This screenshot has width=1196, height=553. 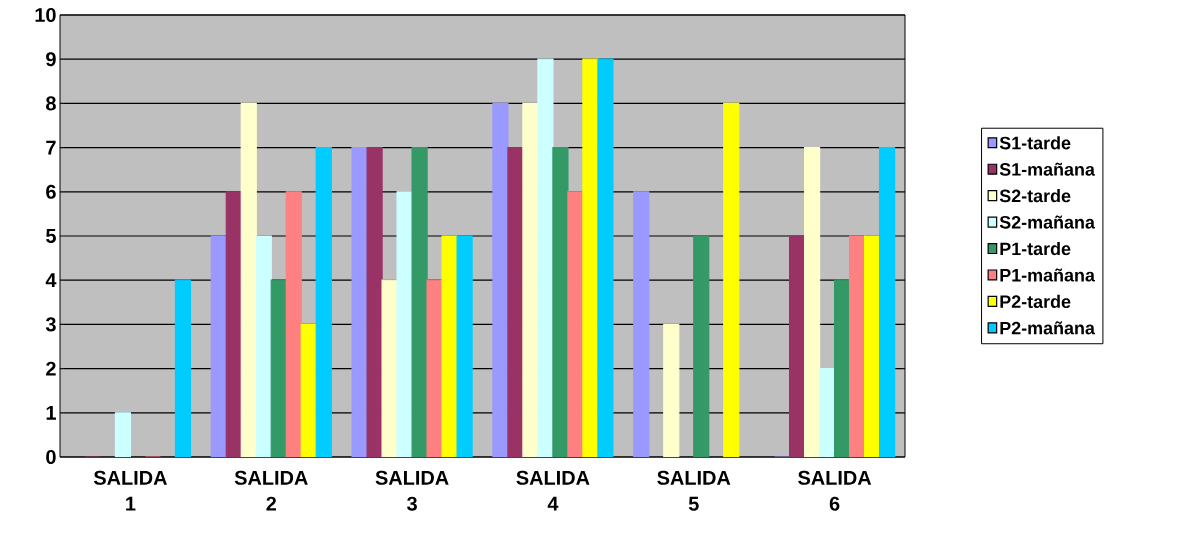 What do you see at coordinates (51, 103) in the screenshot?
I see `y-tick-label: 8` at bounding box center [51, 103].